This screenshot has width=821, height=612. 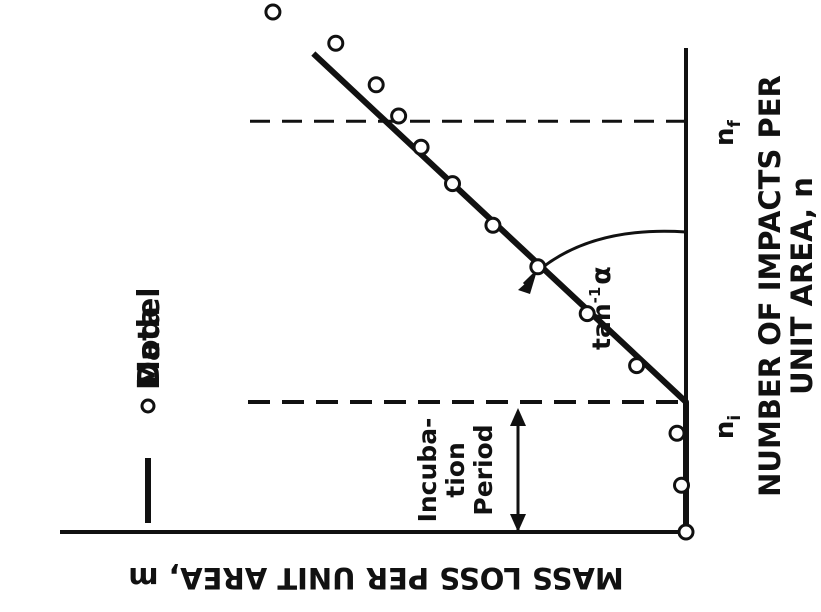 I want to click on legend-data-marker, so click(x=148, y=406).